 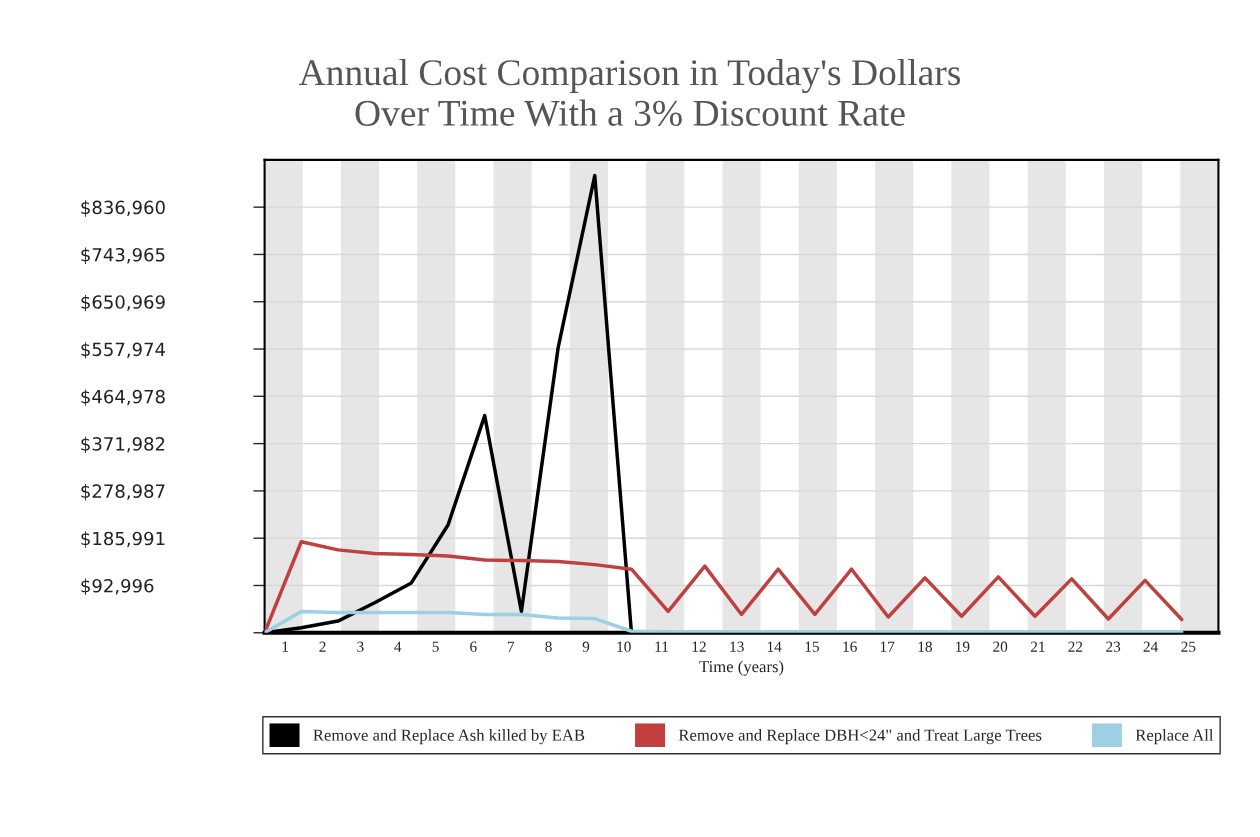 What do you see at coordinates (123, 350) in the screenshot?
I see `y-tick-label: $557,974` at bounding box center [123, 350].